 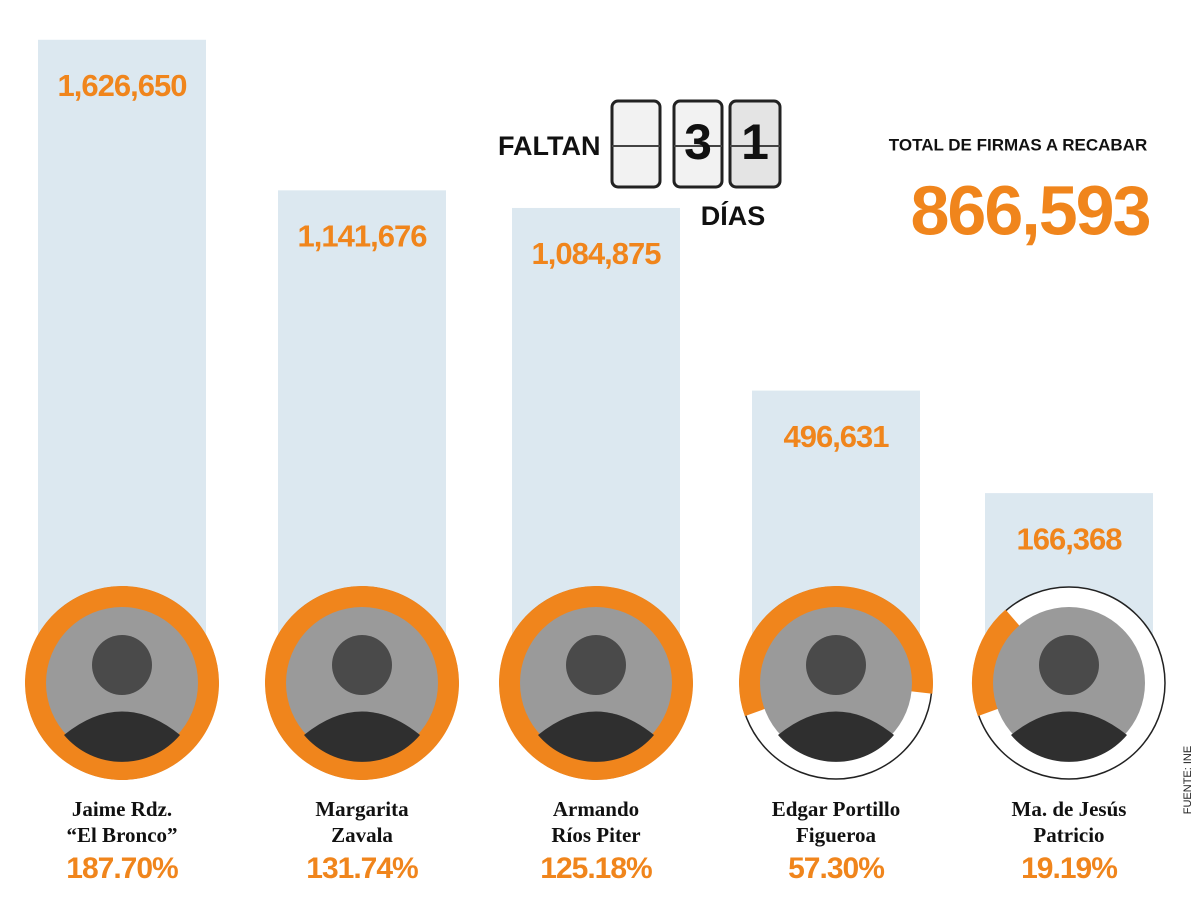 I want to click on countdown-digit: 1, so click(x=755, y=142).